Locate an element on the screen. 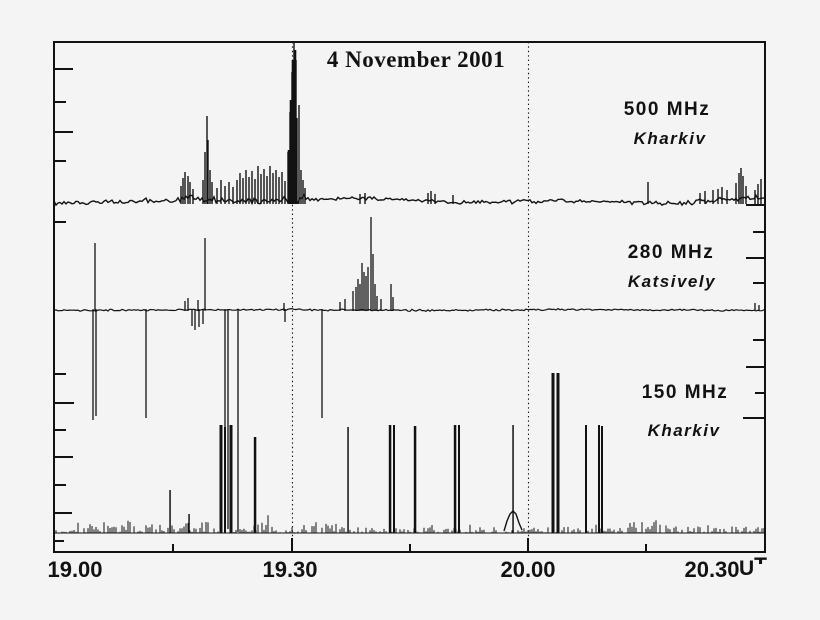  panel-150mhz-station-label: Kharkiv is located at coordinates (684, 430).